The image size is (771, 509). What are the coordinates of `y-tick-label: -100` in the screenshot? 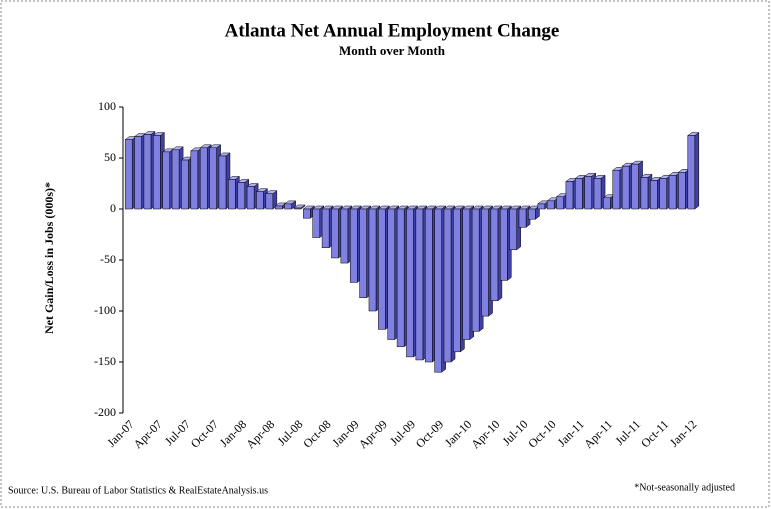 It's located at (105, 310).